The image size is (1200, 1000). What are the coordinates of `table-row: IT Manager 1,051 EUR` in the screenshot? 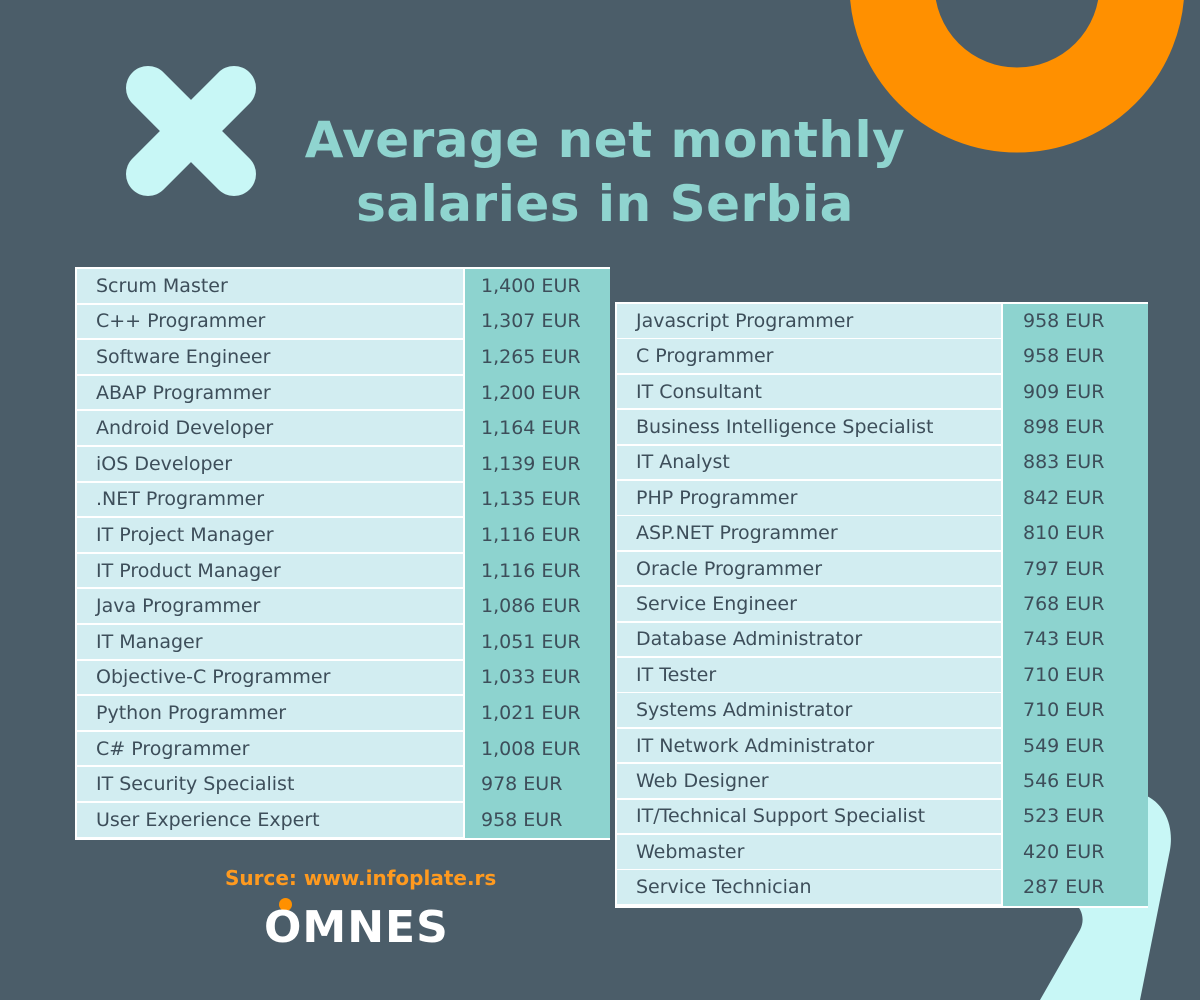 It's located at (342, 642).